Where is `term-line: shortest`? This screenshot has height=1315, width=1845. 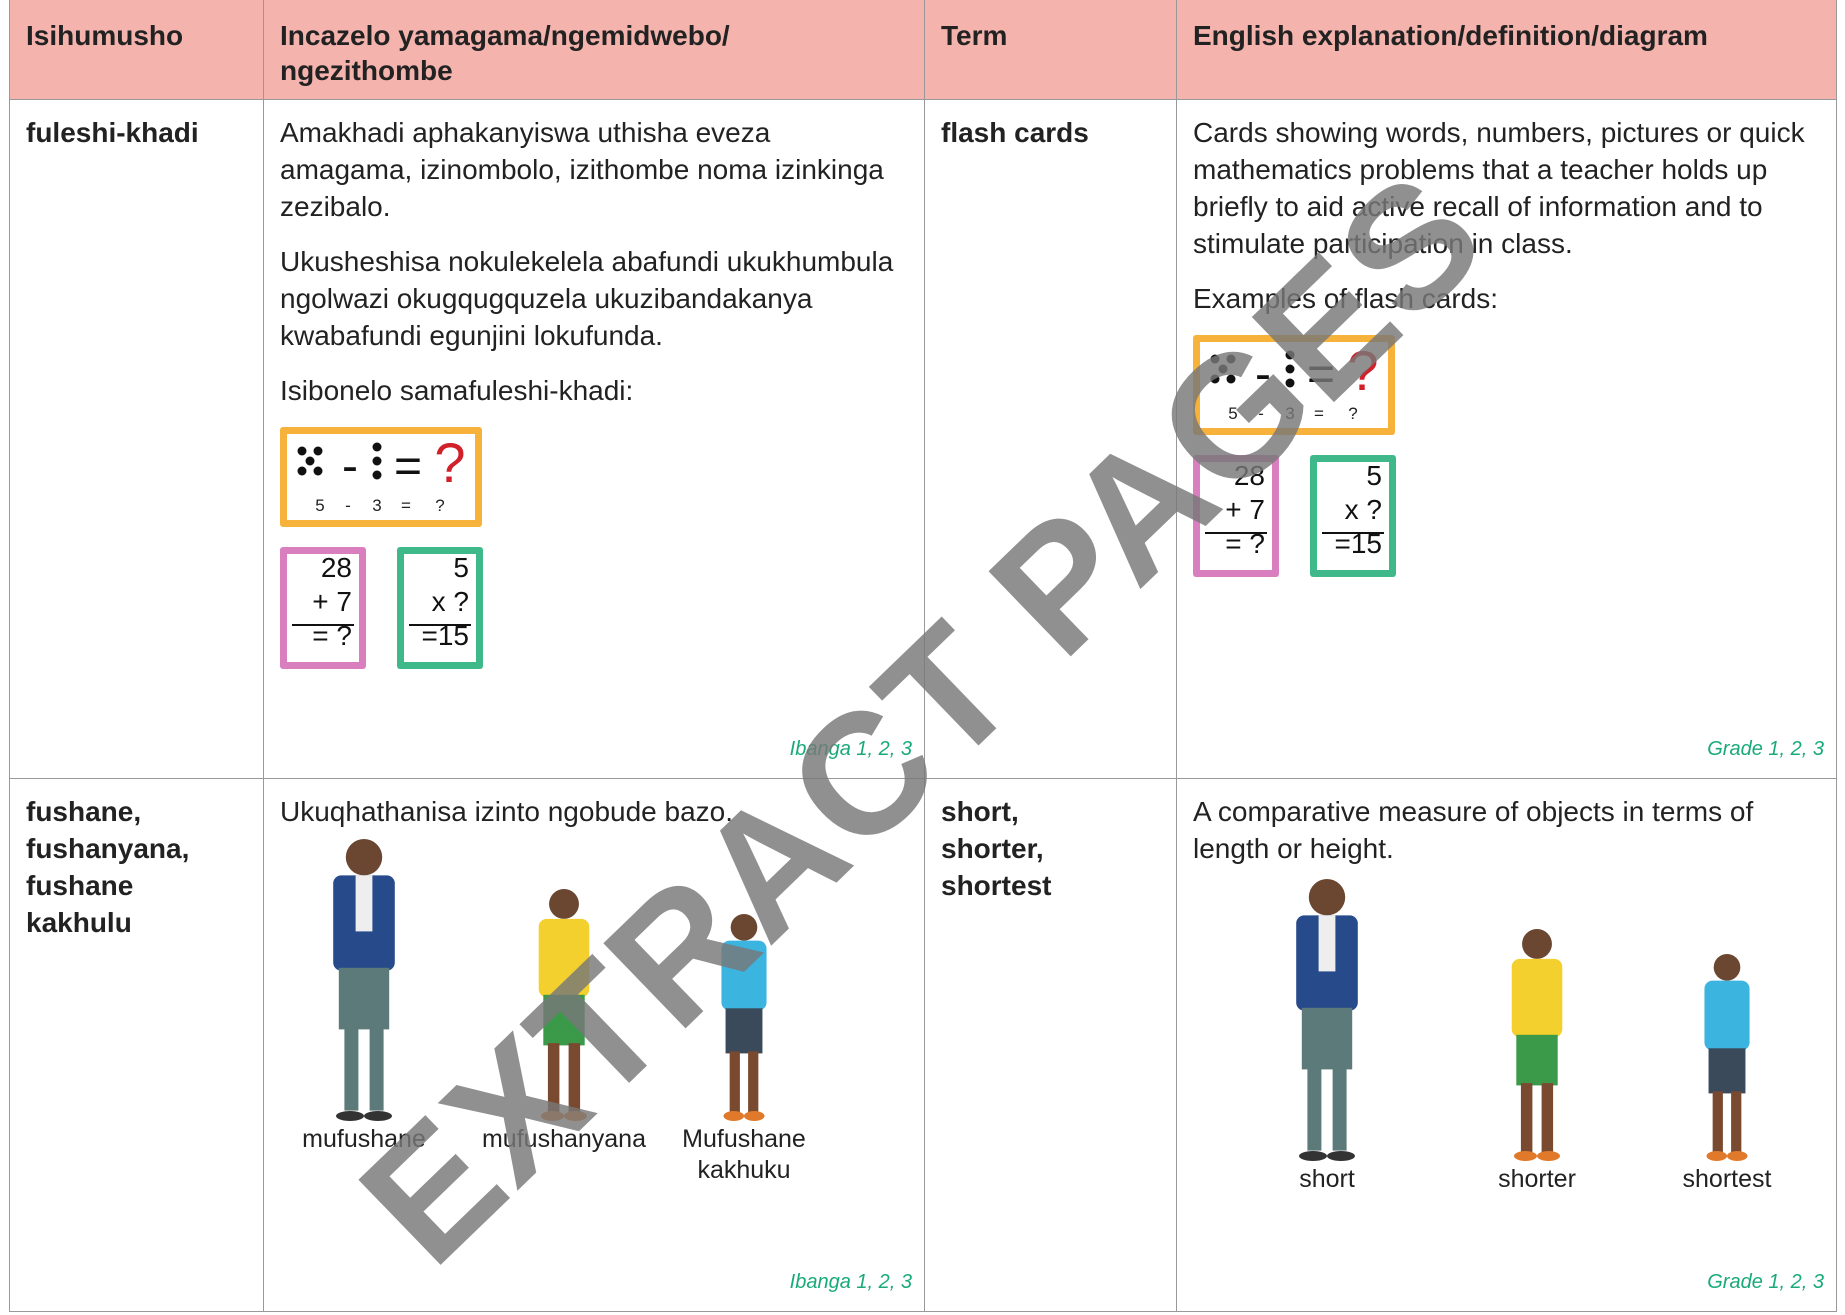
term-line: shortest is located at coordinates (996, 885).